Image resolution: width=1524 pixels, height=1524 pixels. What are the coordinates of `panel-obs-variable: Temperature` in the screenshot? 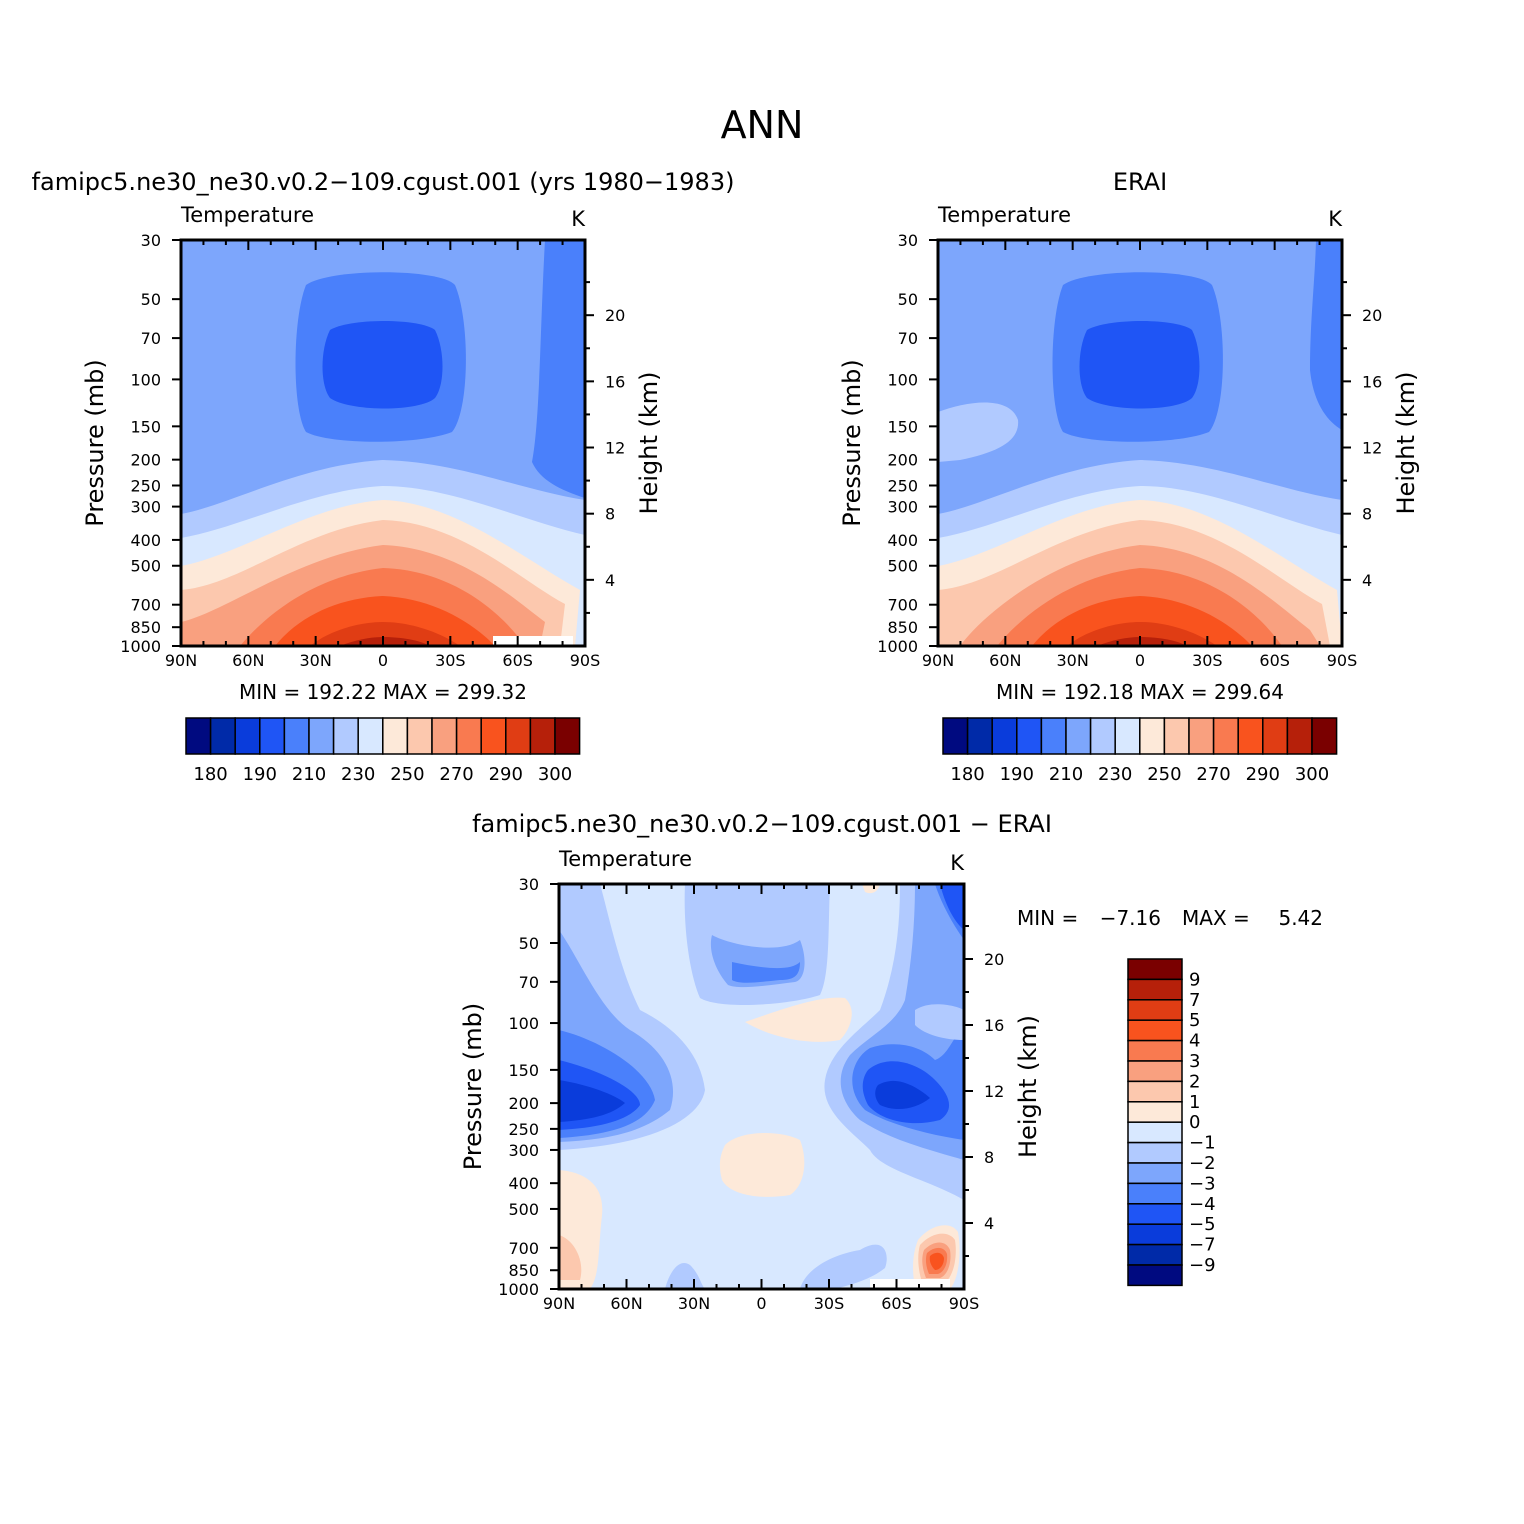 It's located at (1004, 215).